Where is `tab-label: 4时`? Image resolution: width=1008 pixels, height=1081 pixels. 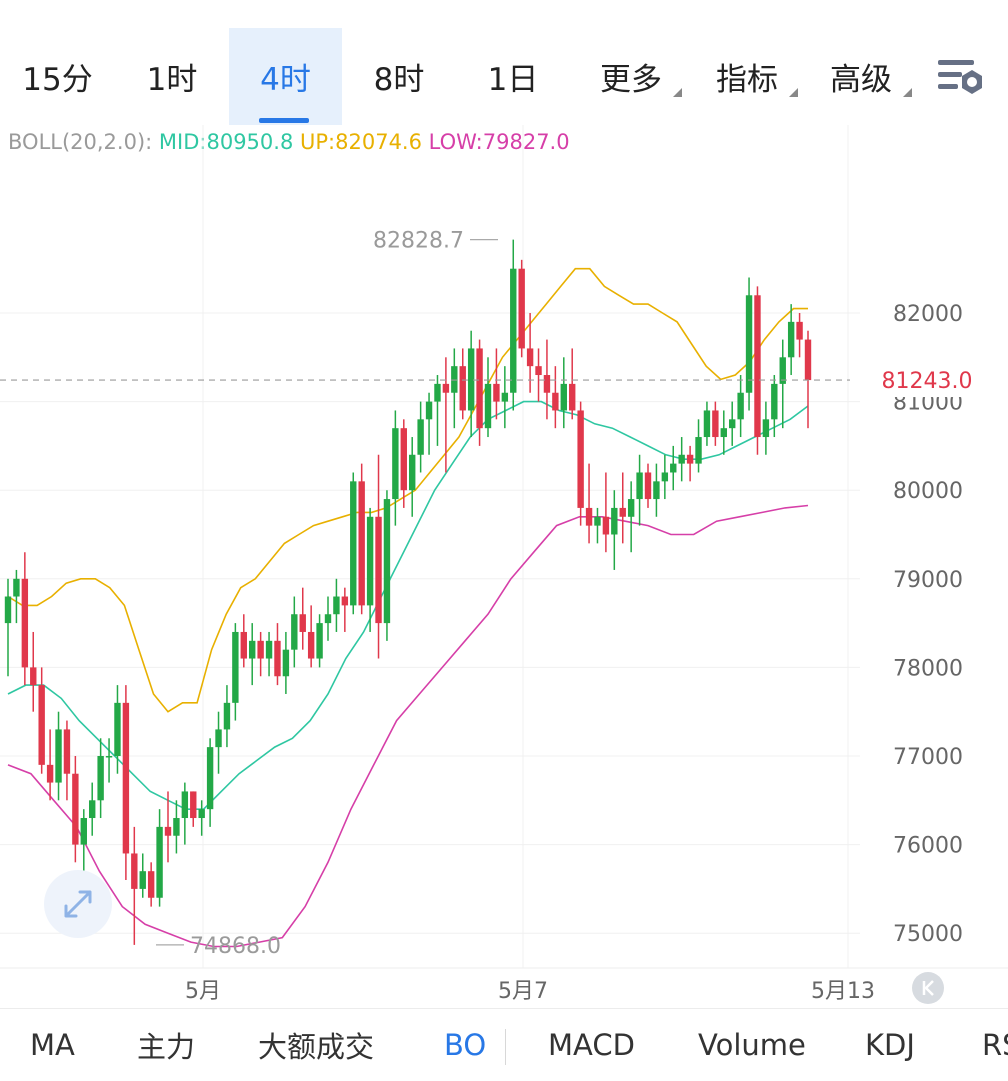
tab-label: 4时 is located at coordinates (285, 80).